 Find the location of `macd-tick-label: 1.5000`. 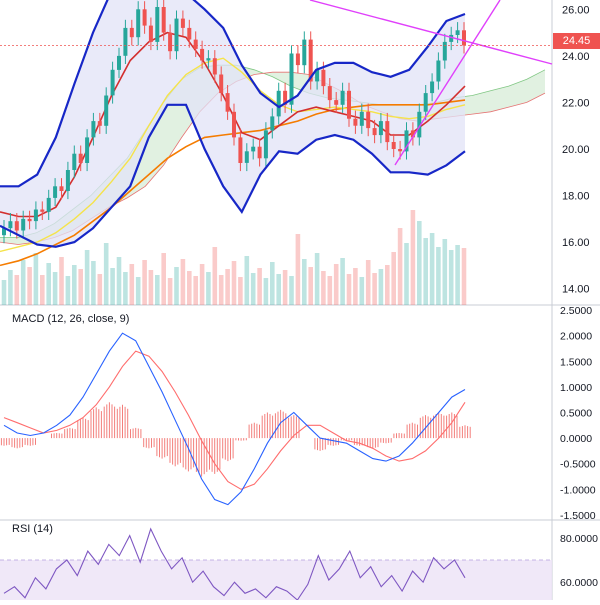

macd-tick-label: 1.5000 is located at coordinates (576, 362).